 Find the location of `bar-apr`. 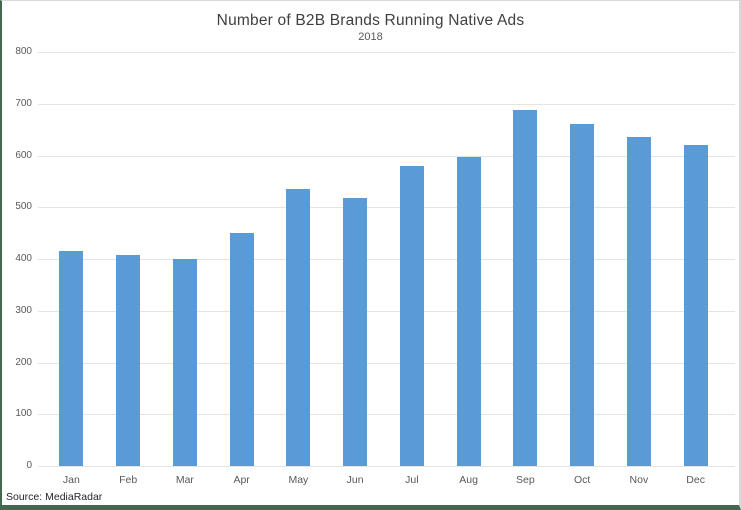

bar-apr is located at coordinates (241, 349).